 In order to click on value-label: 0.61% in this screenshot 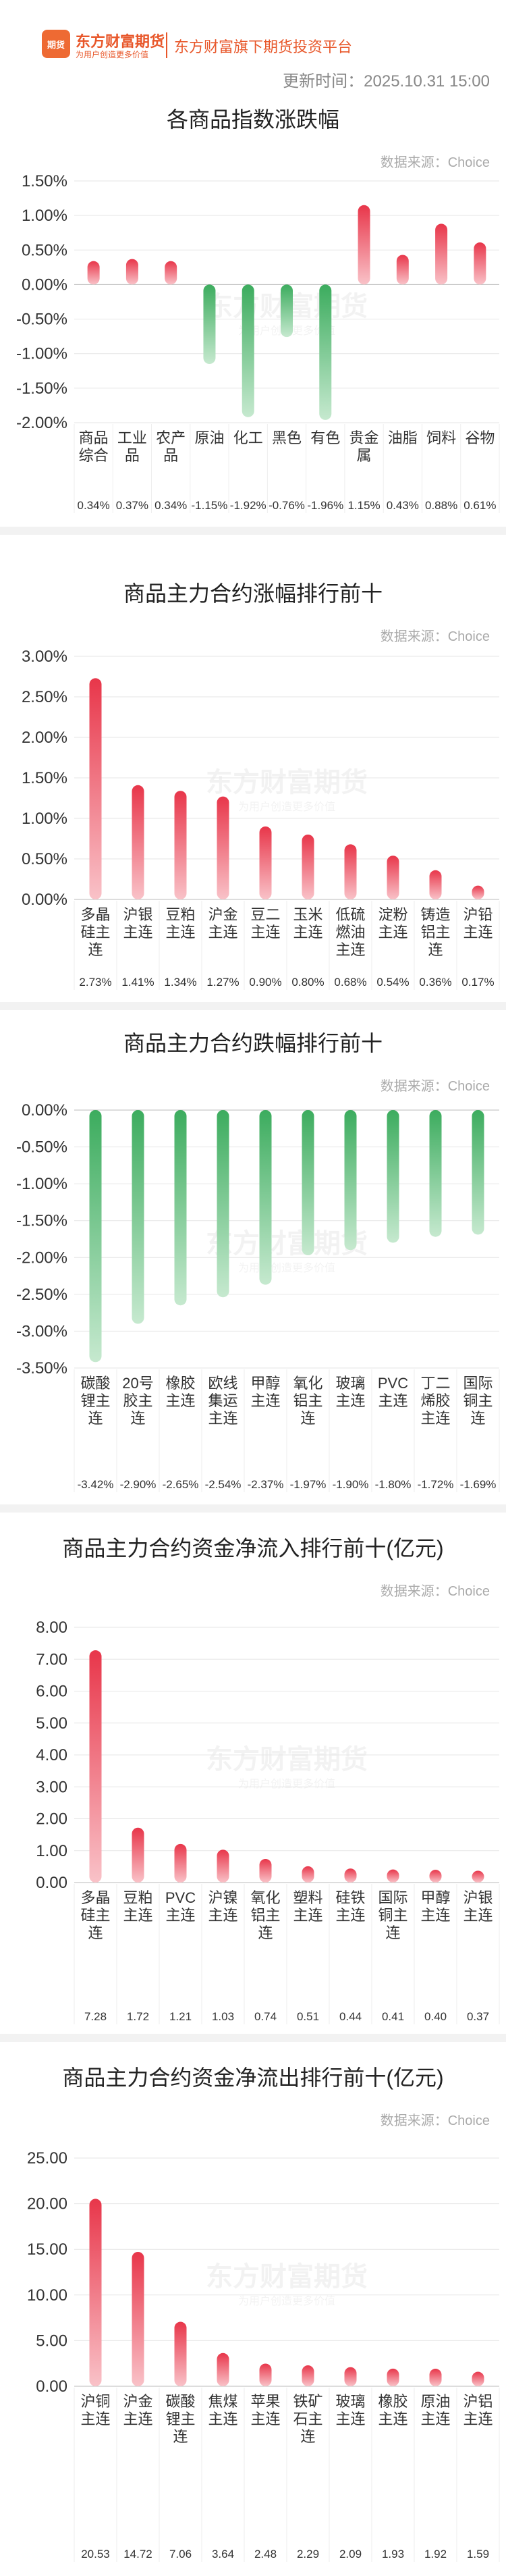, I will do `click(480, 506)`.